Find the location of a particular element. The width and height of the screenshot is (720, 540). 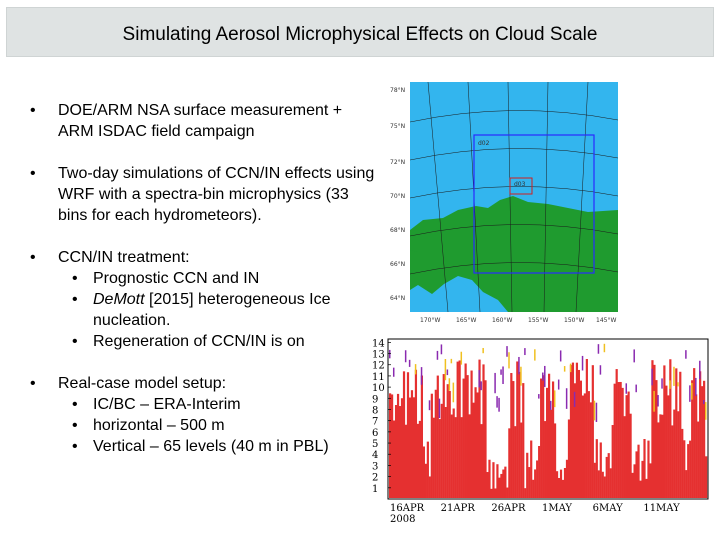

bullet-text: CCN/IN treatment: is located at coordinates (124, 257).